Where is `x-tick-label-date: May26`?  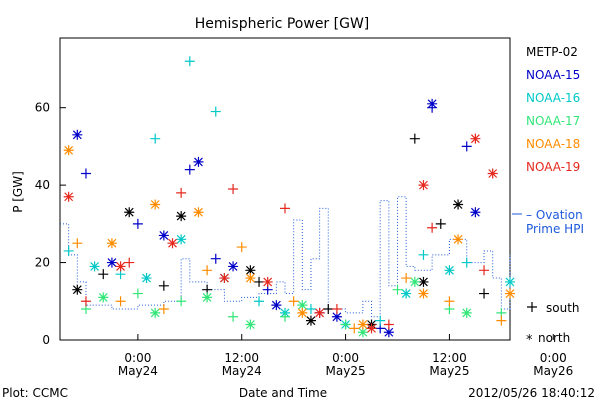
x-tick-label-date: May26 is located at coordinates (553, 371).